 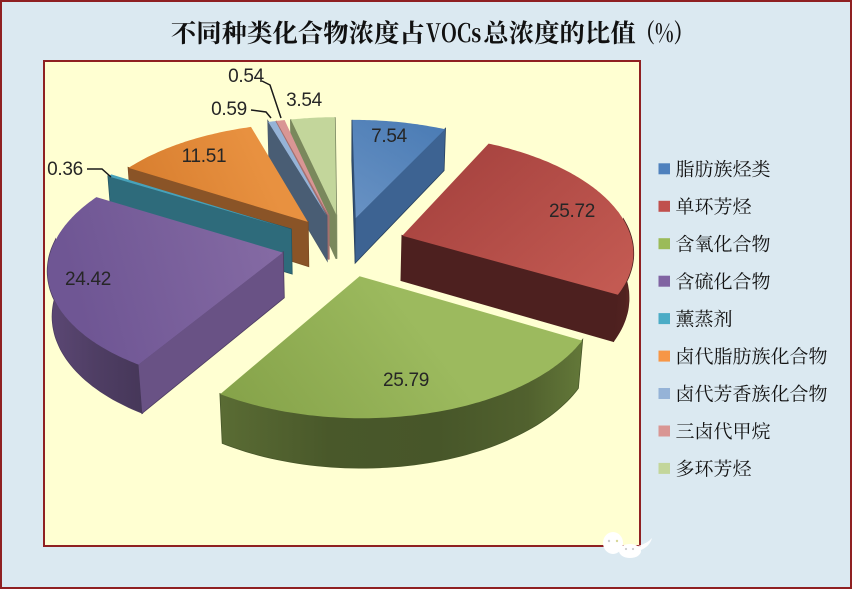 What do you see at coordinates (246, 76) in the screenshot?
I see `svg-text: 0.54` at bounding box center [246, 76].